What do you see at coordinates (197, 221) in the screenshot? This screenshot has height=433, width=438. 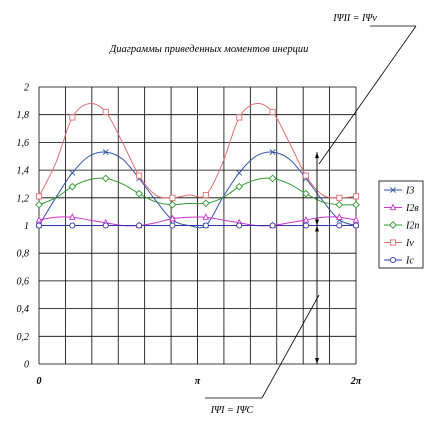 I see `series-I2в` at bounding box center [197, 221].